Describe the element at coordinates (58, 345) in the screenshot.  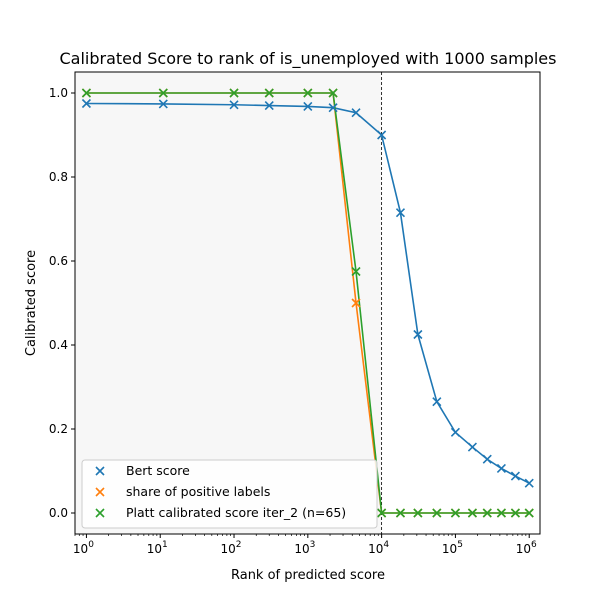
I see `y-tick-label: 0.4` at that location.